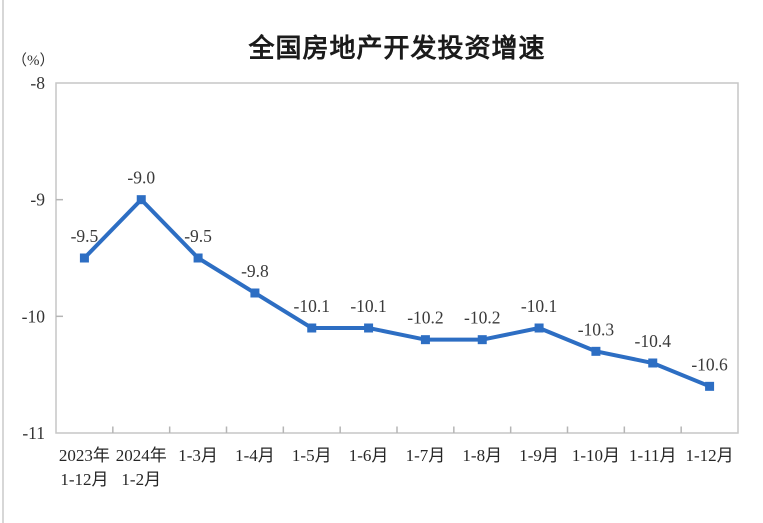 This screenshot has height=523, width=763. What do you see at coordinates (255, 455) in the screenshot?
I see `x-axis-label: 1-4月` at bounding box center [255, 455].